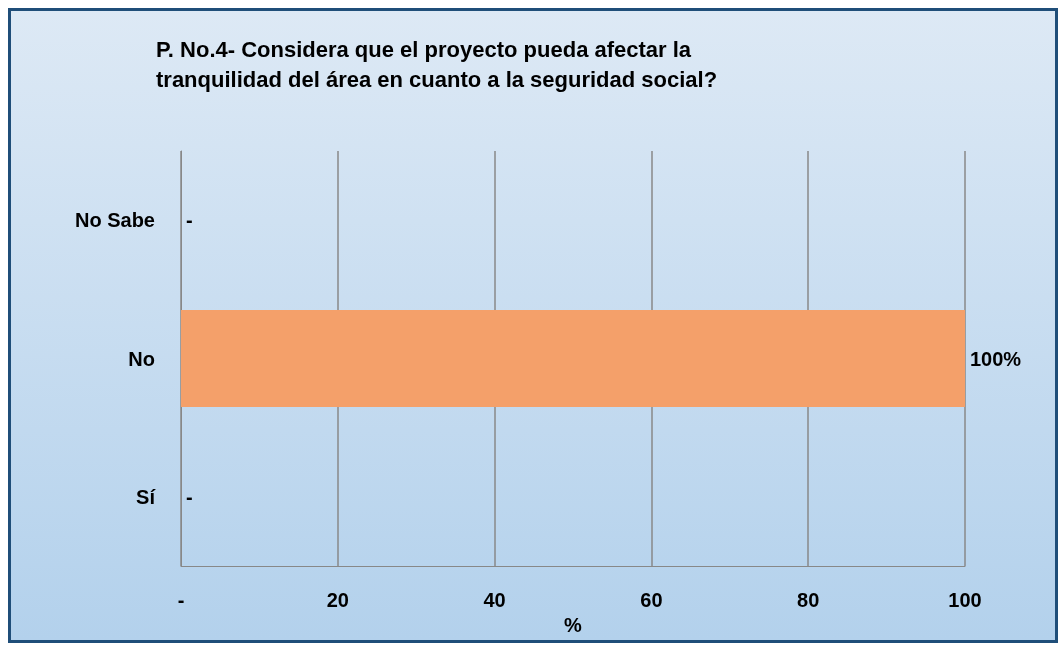 The width and height of the screenshot is (1064, 649). What do you see at coordinates (146, 496) in the screenshot?
I see `y-tick-label: Sí` at bounding box center [146, 496].